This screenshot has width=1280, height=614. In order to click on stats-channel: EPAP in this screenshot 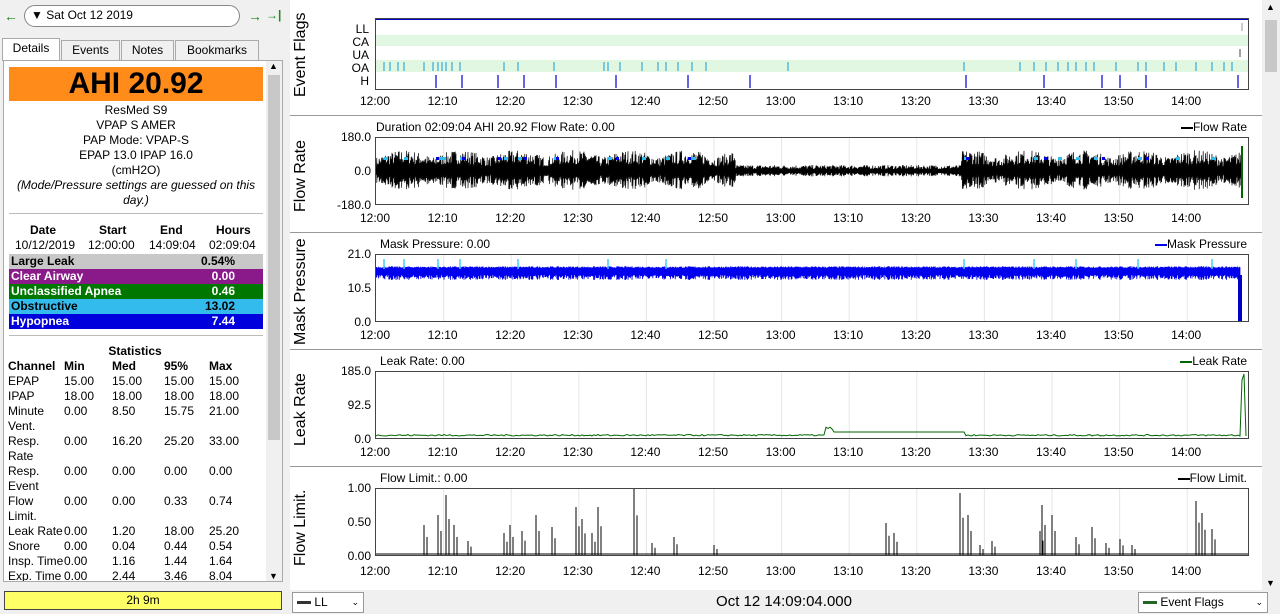, I will do `click(24, 381)`.